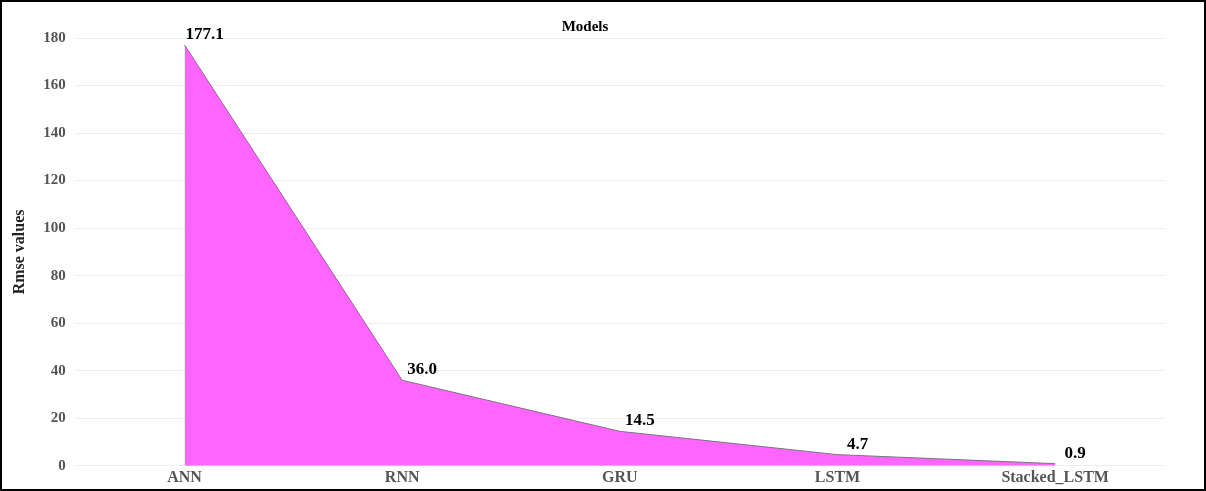  Describe the element at coordinates (18, 252) in the screenshot. I see `y-axis-title: Rmse values` at that location.